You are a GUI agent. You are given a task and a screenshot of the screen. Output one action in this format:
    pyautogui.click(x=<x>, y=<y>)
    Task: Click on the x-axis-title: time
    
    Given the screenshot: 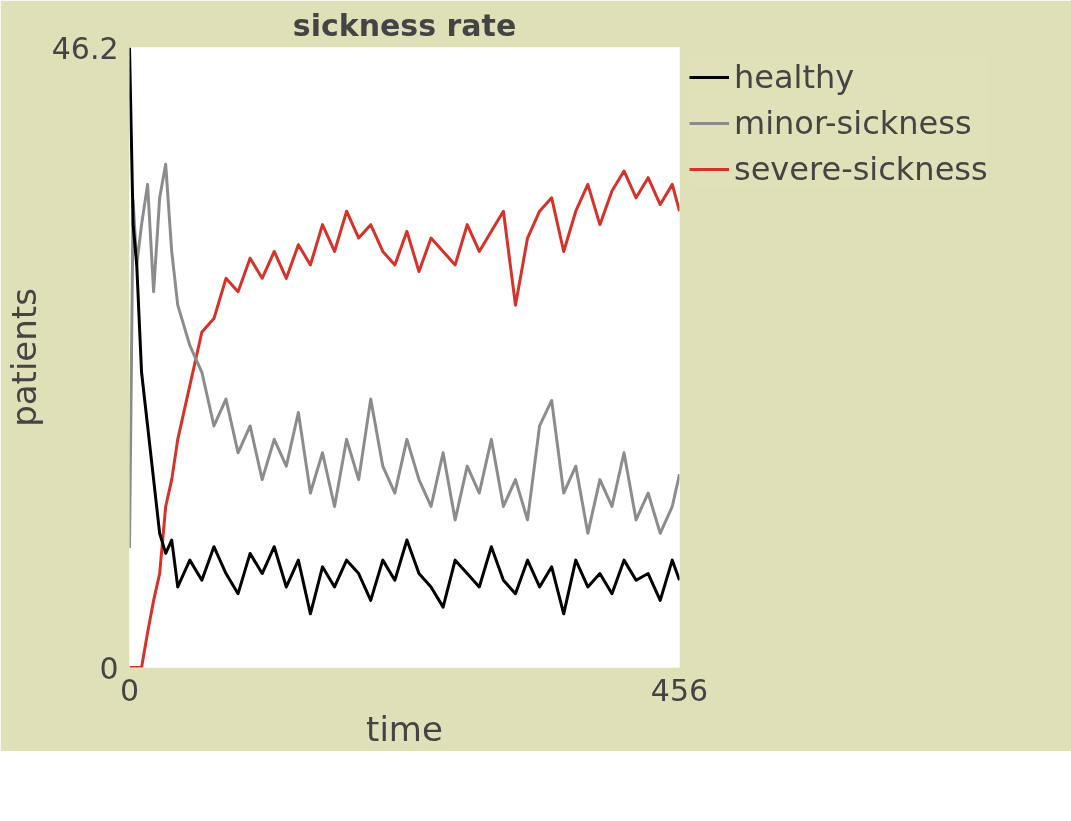 What is the action you would take?
    pyautogui.click(x=404, y=728)
    